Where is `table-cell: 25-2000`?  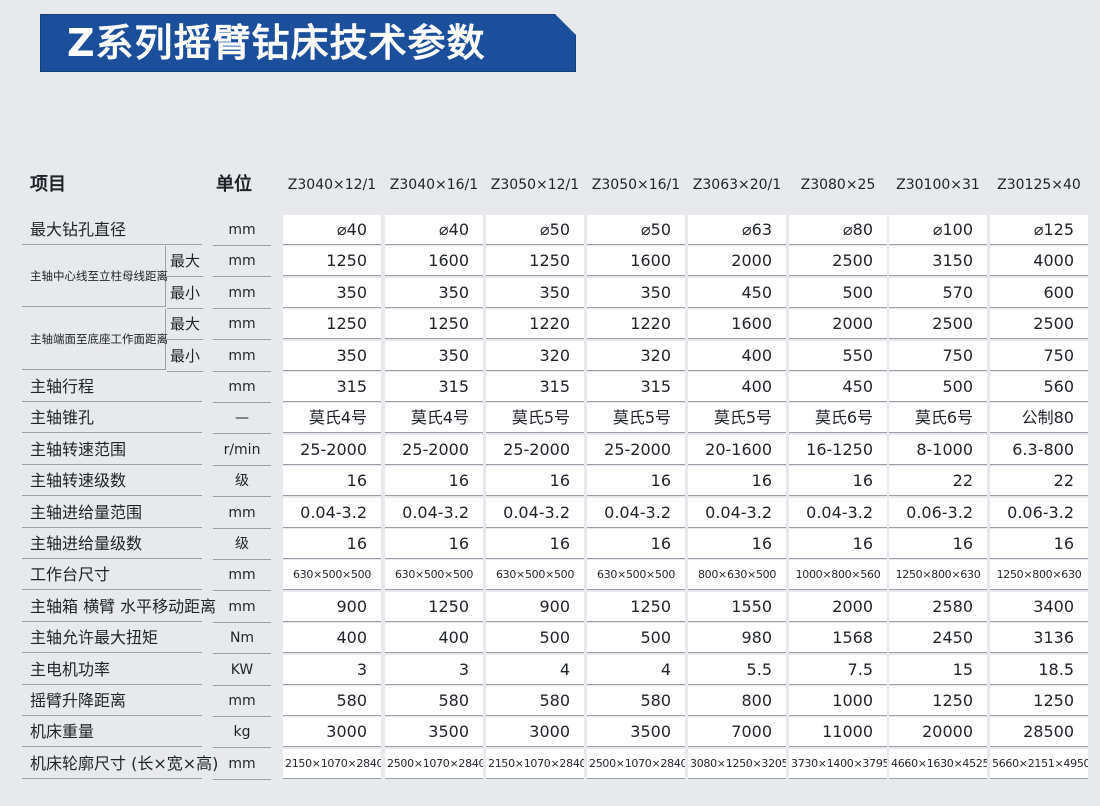 table-cell: 25-2000 is located at coordinates (636, 449).